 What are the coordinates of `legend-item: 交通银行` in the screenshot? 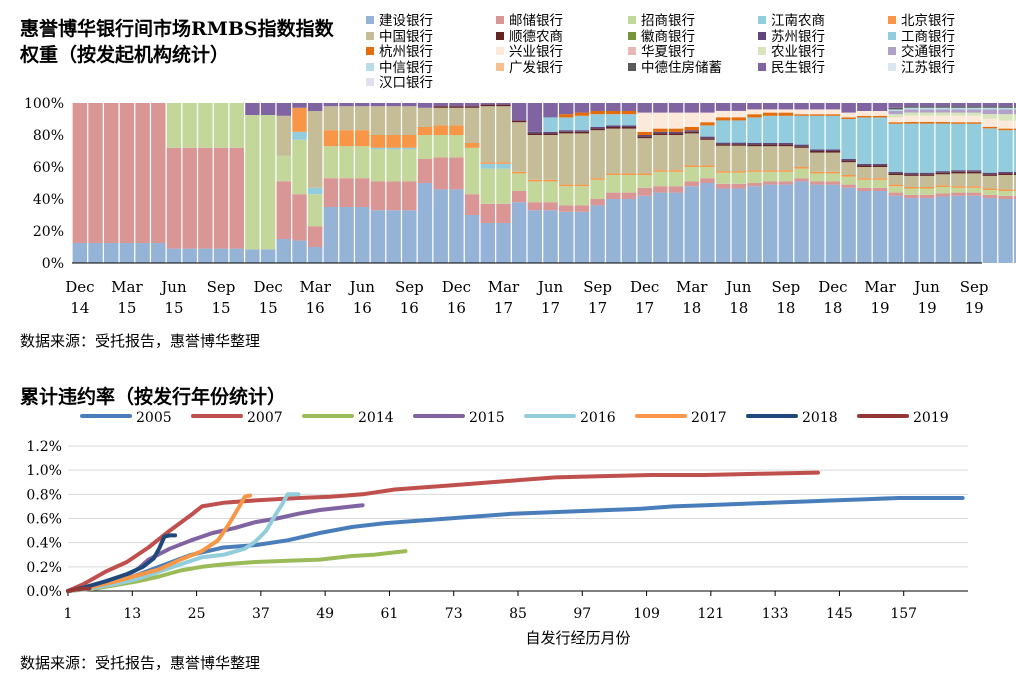 It's located at (921, 52).